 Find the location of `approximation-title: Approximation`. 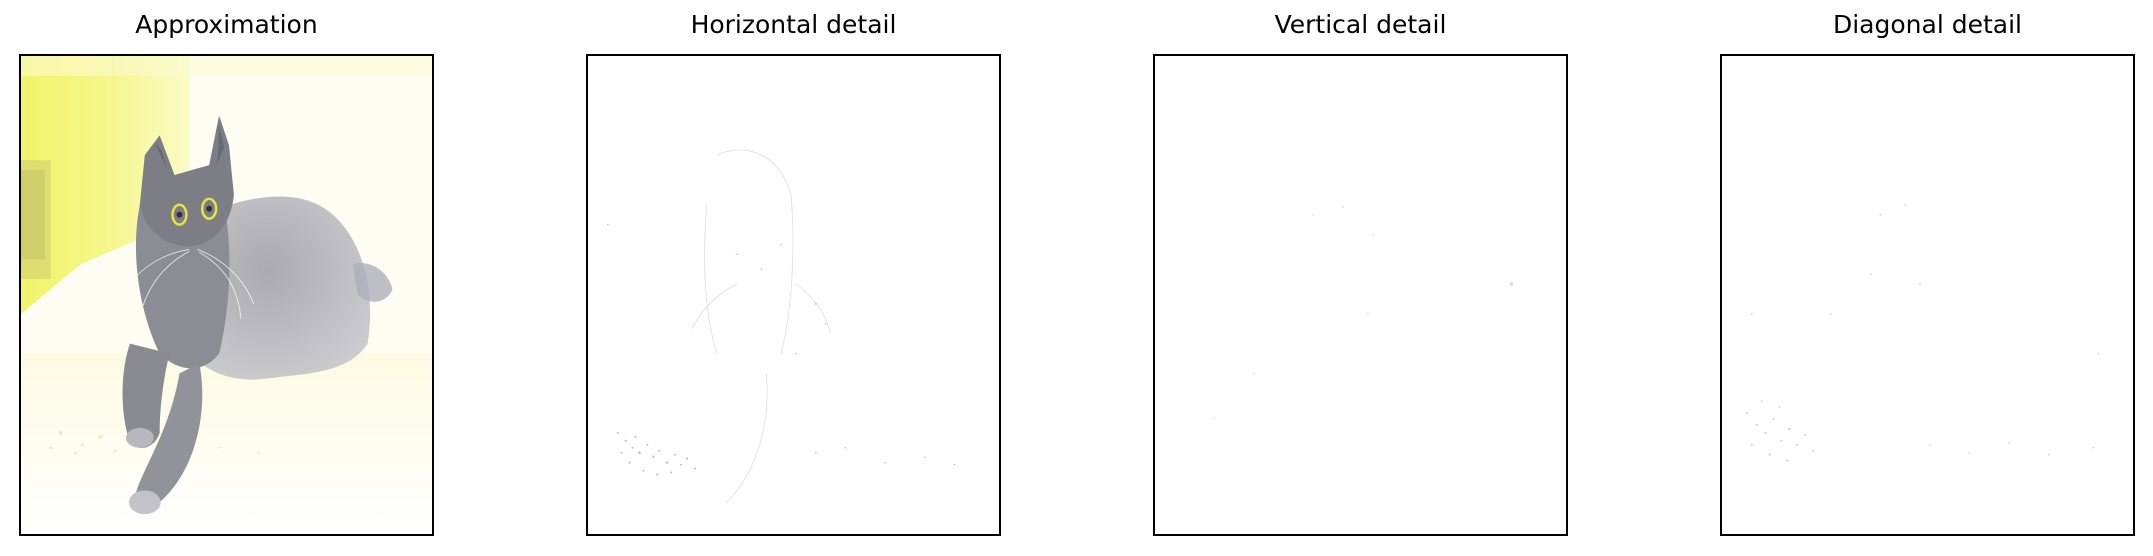

approximation-title: Approximation is located at coordinates (226, 24).